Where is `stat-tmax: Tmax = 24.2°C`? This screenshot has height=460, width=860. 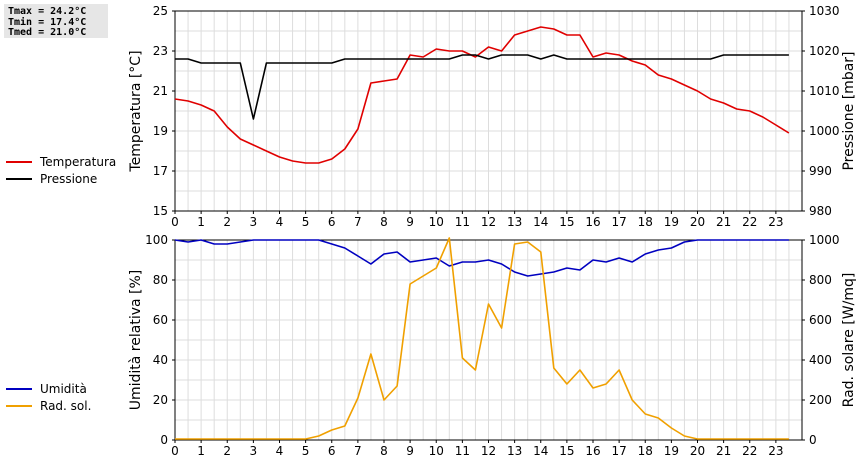
stat-tmax: Tmax = 24.2°C is located at coordinates (47, 11).